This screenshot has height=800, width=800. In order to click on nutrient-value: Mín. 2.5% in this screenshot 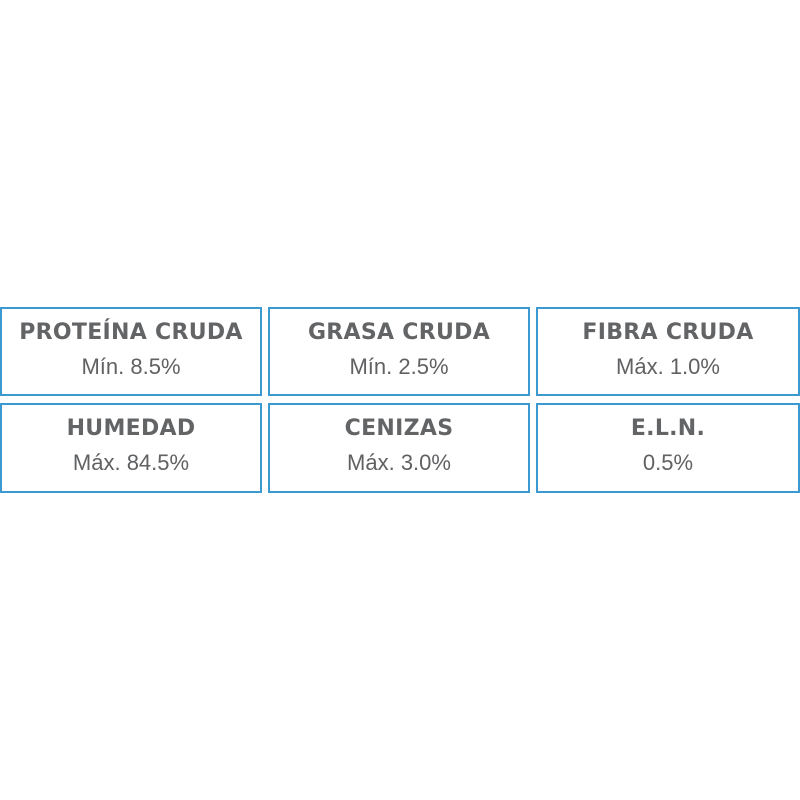, I will do `click(399, 366)`.